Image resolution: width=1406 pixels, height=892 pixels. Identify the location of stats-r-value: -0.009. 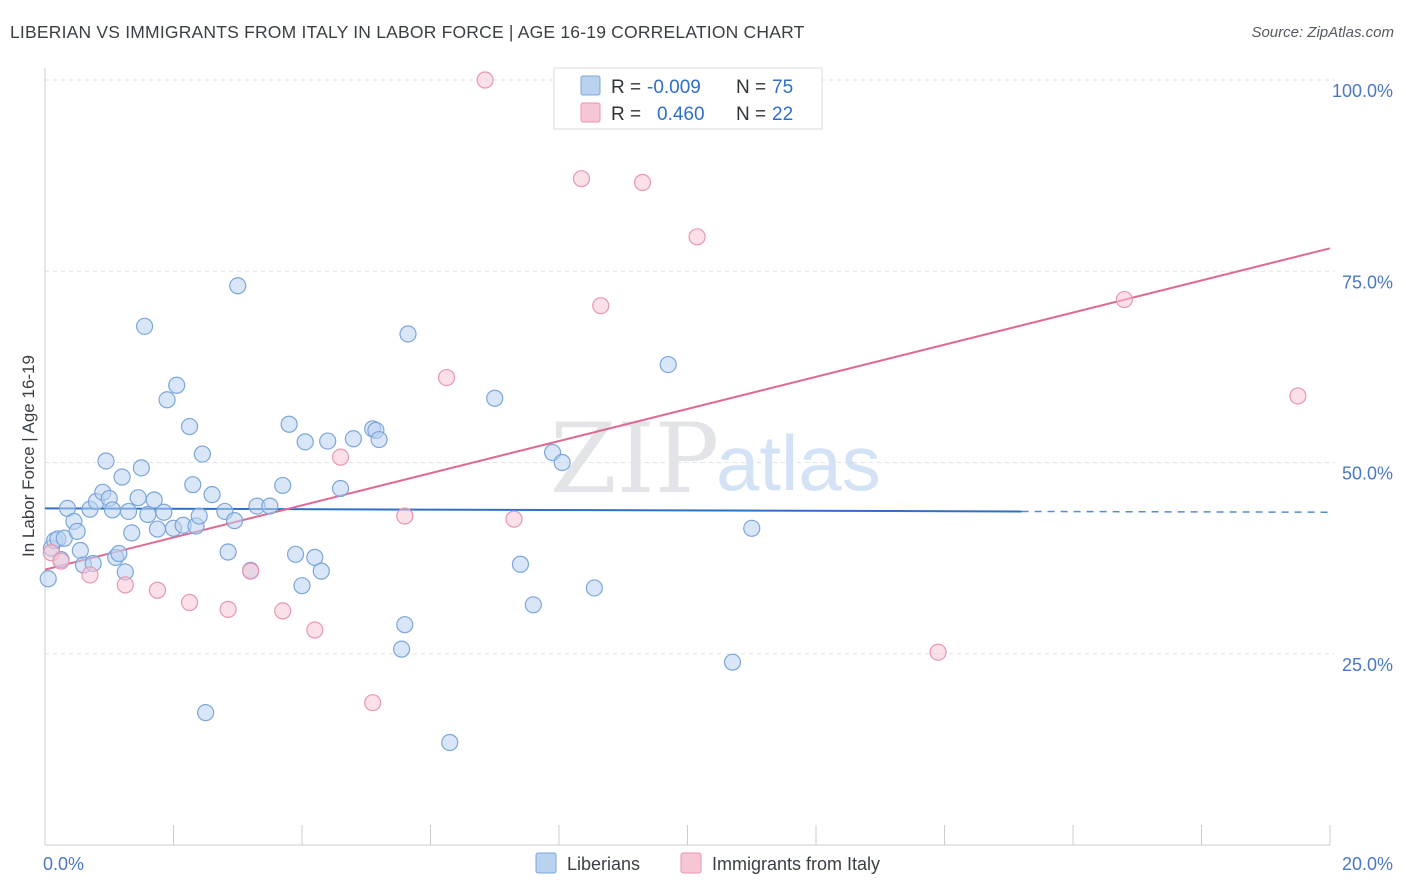
(674, 87).